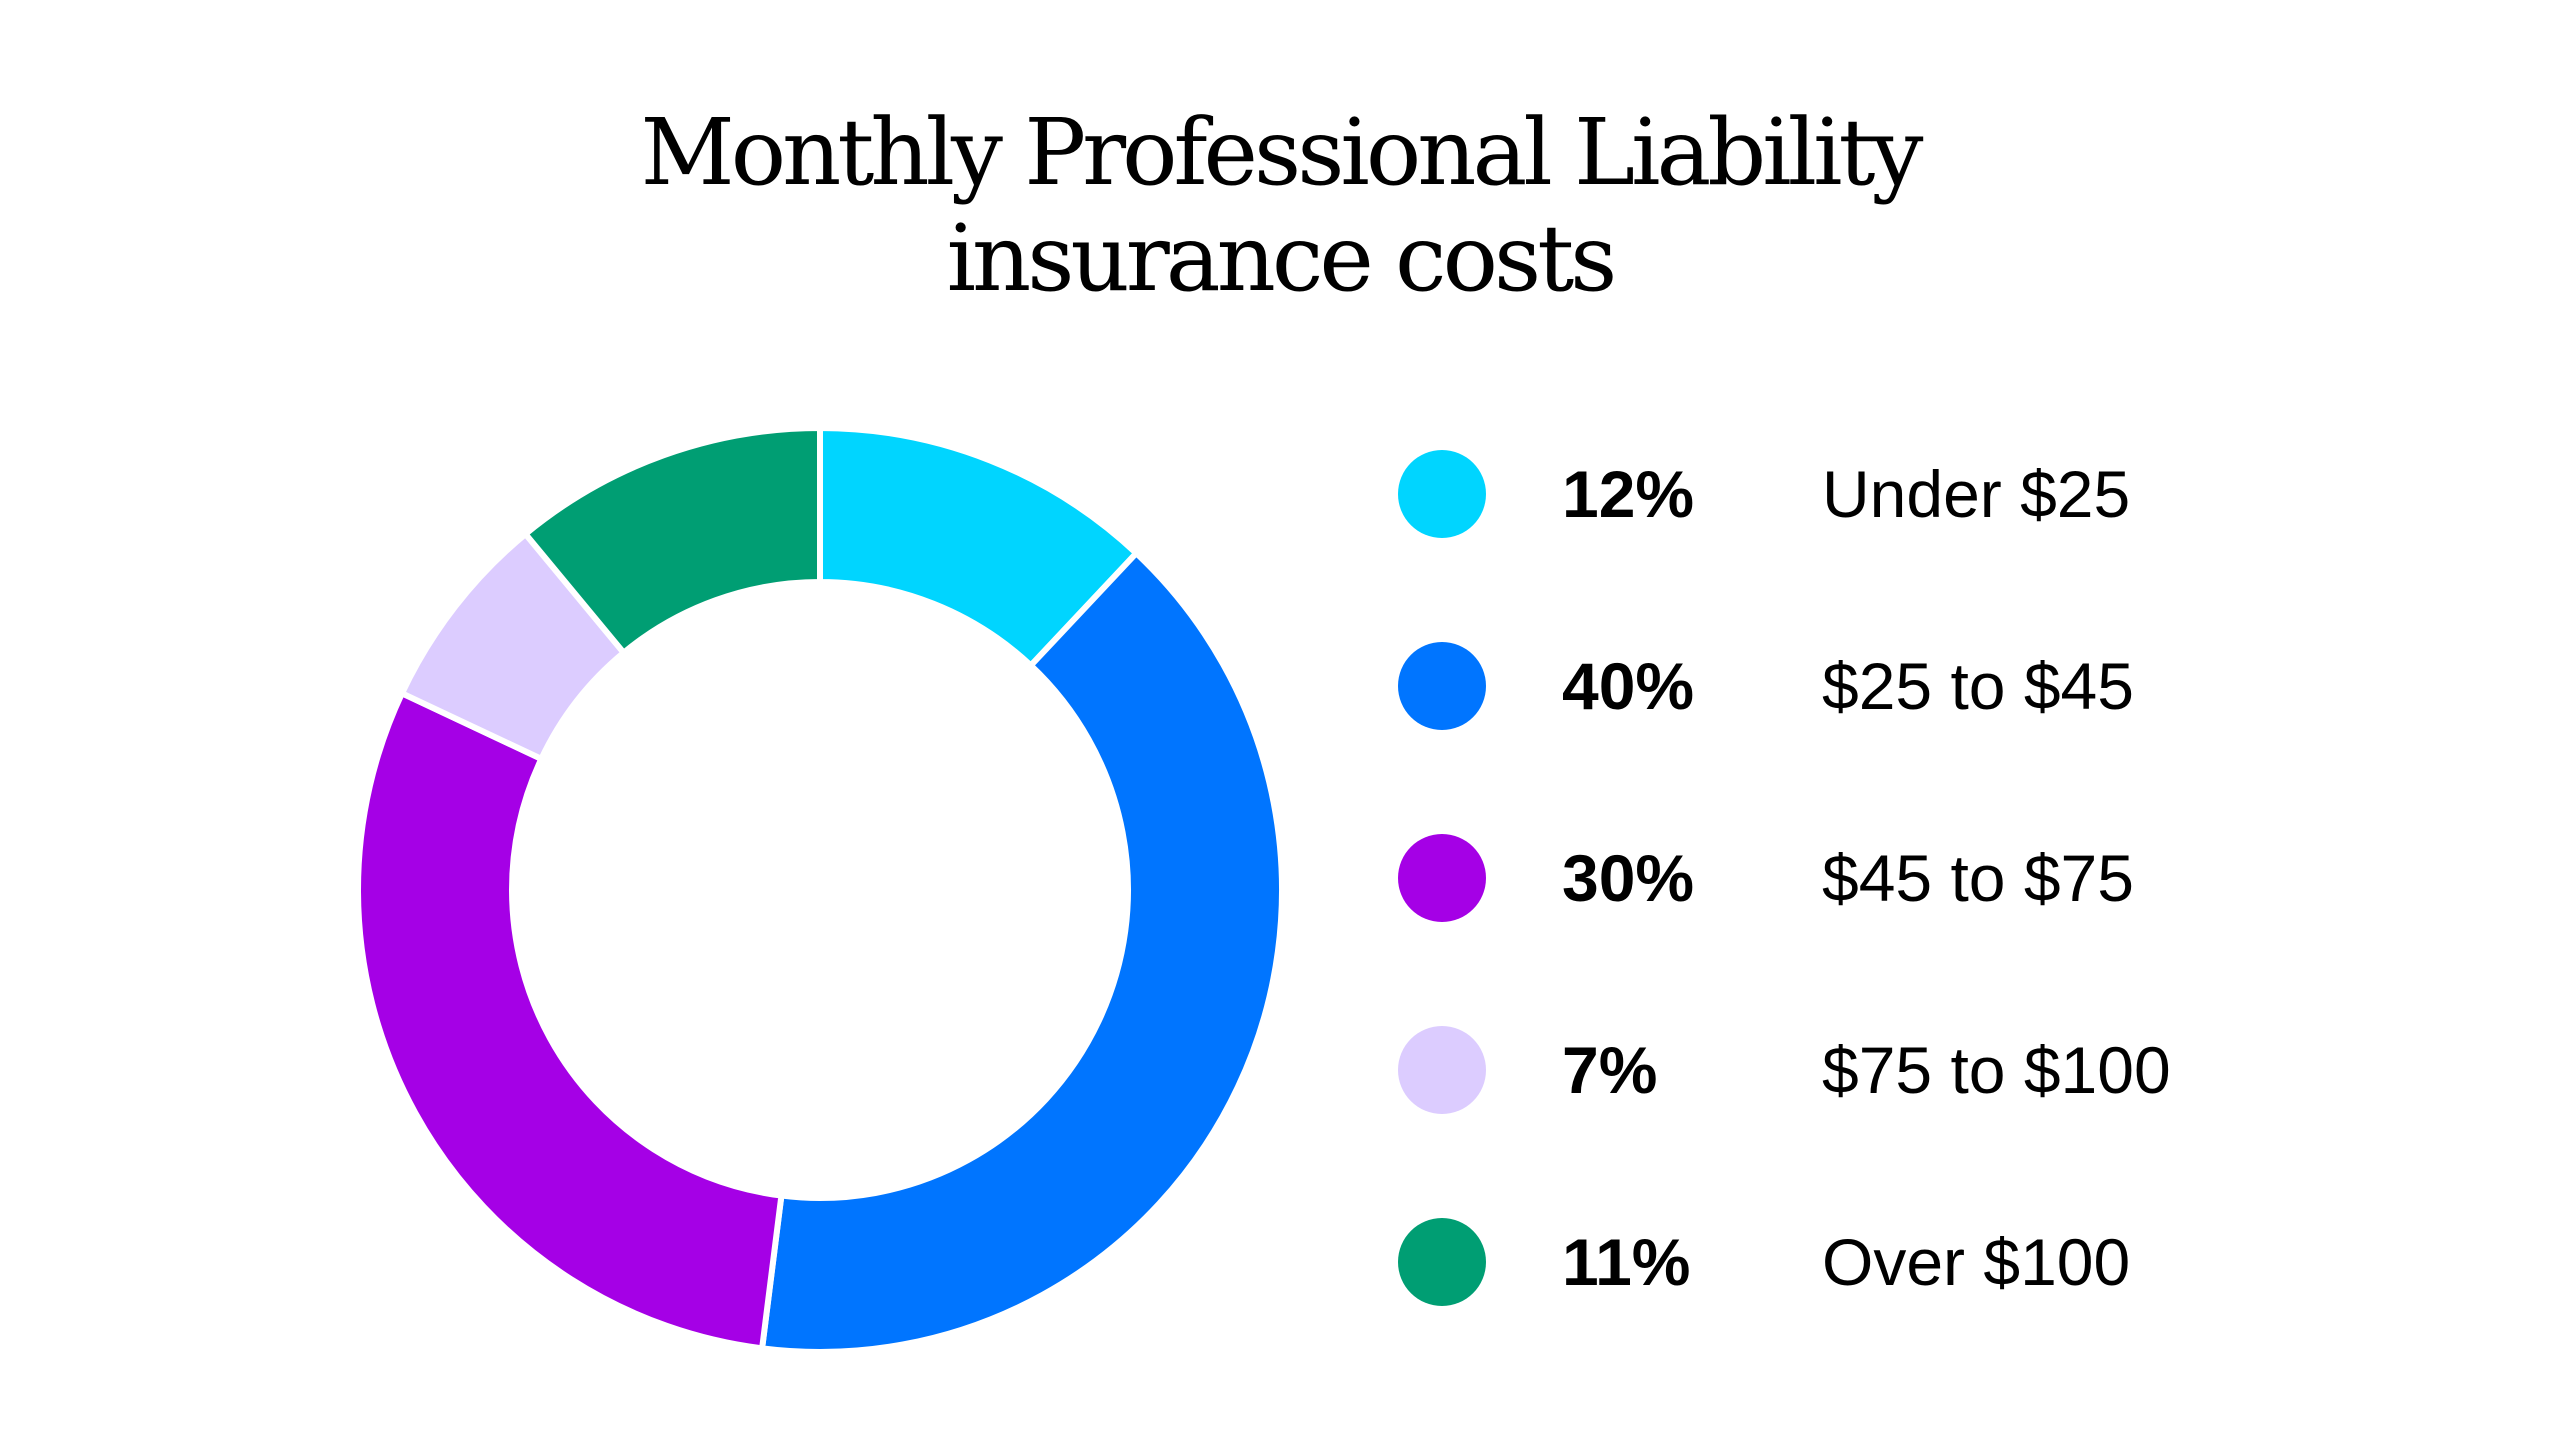 This screenshot has width=2560, height=1440. Describe the element at coordinates (1628, 686) in the screenshot. I see `legend-percent: 40%` at that location.